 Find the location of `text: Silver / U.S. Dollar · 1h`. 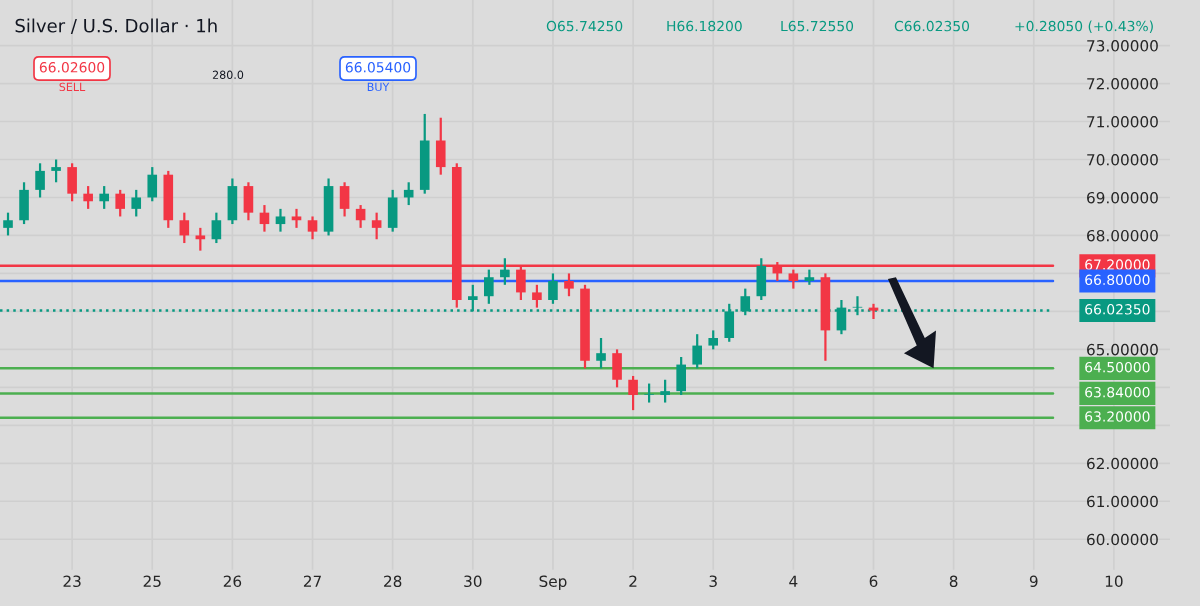

text: Silver / U.S. Dollar · 1h is located at coordinates (116, 26).